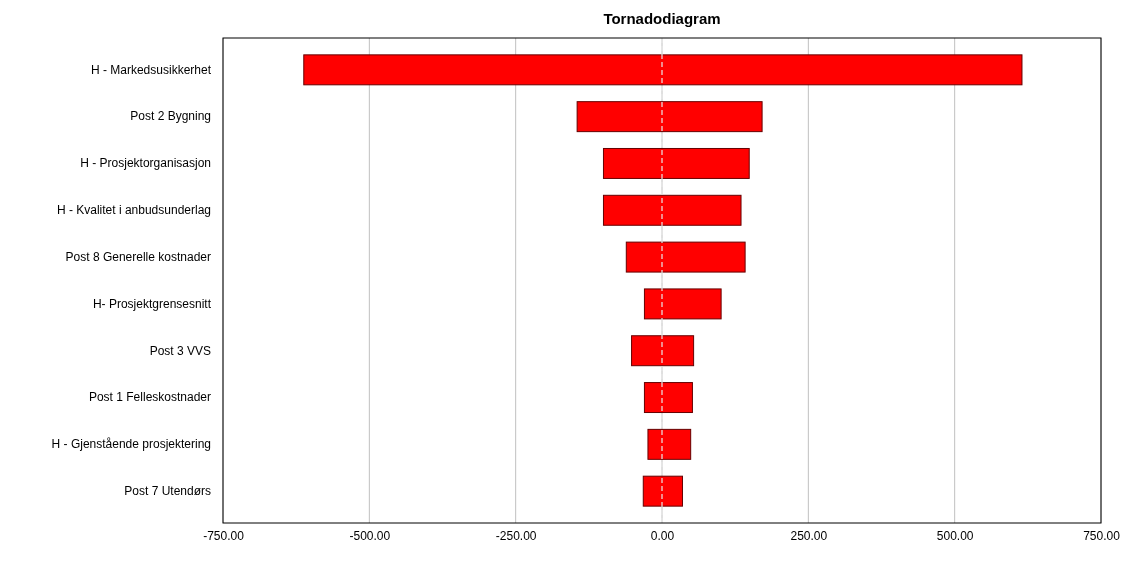 This screenshot has width=1127, height=563. Describe the element at coordinates (170, 116) in the screenshot. I see `y-tick-label: Post 2 Bygning` at that location.